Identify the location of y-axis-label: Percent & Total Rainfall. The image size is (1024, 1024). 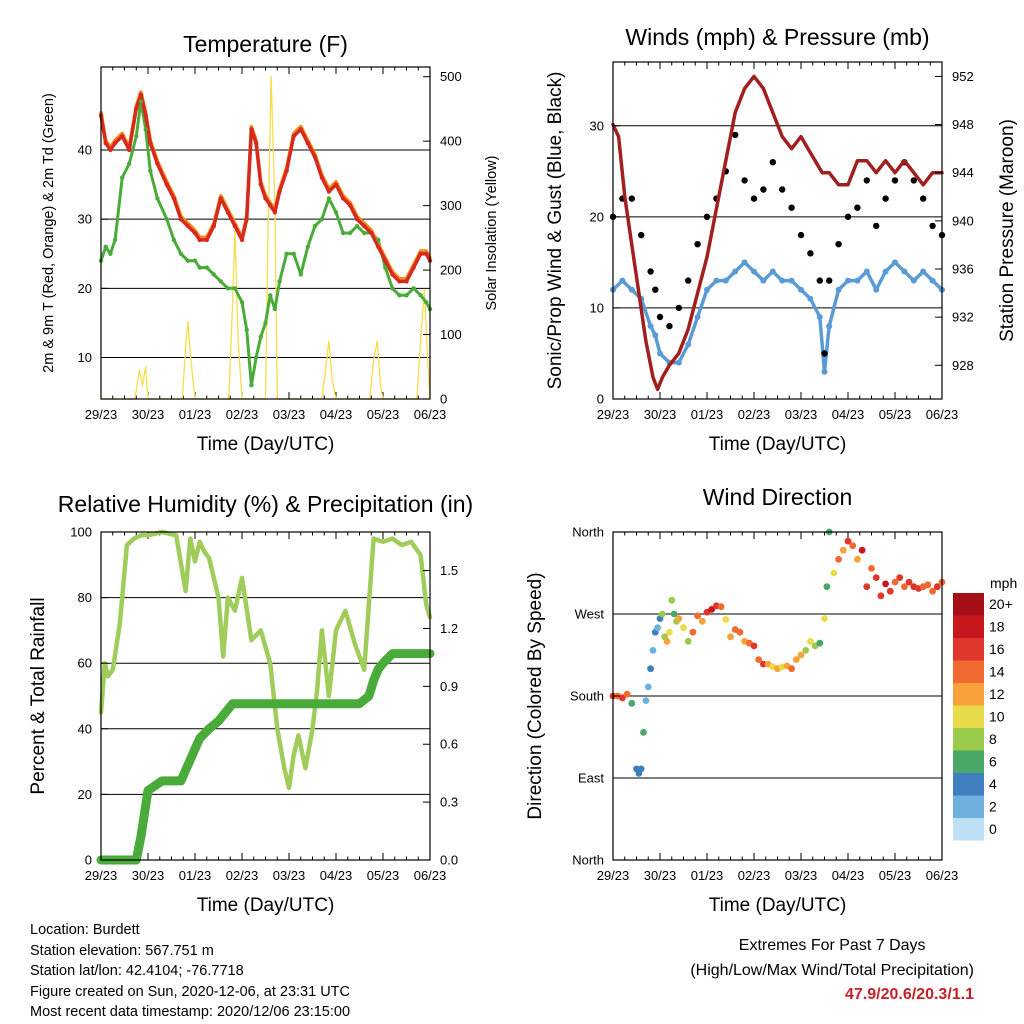
(38, 695).